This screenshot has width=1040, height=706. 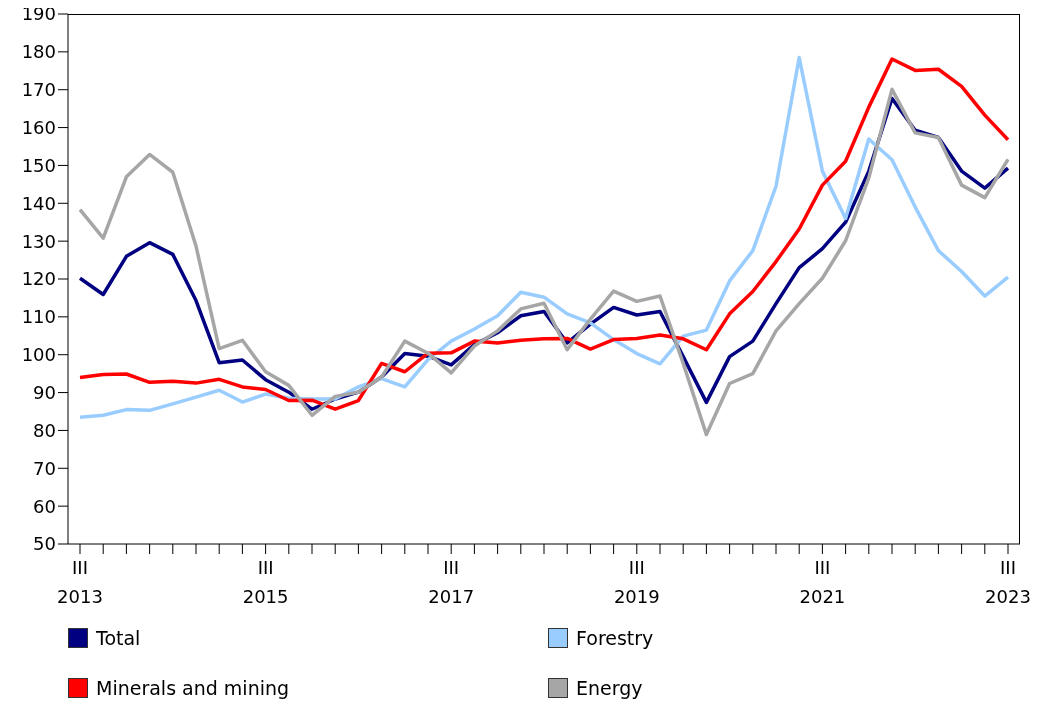 I want to click on legend-label: Forestry, so click(x=615, y=638).